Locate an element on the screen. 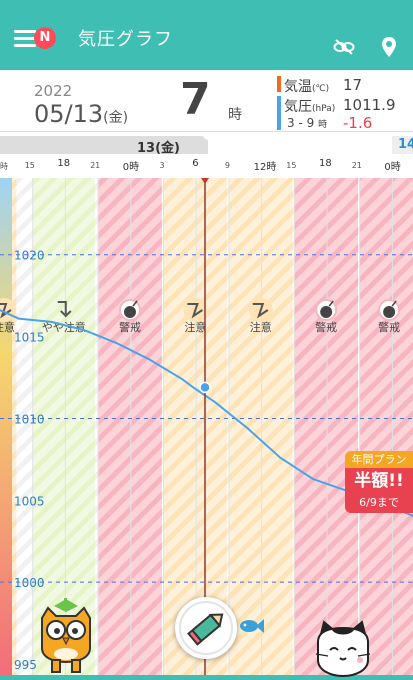 The image size is (413, 680). range-label: 3 - 9 時 is located at coordinates (307, 123).